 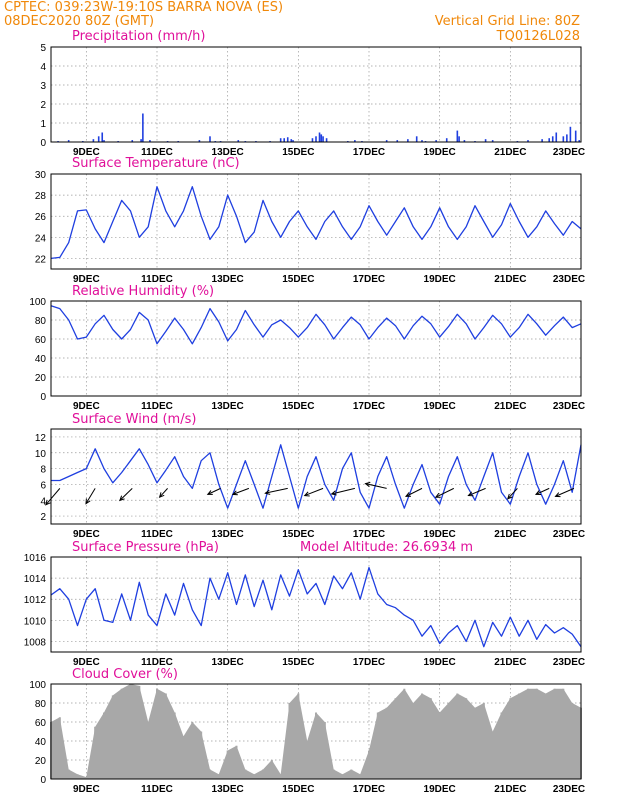 I want to click on temperature-plot-frame, so click(x=316, y=221).